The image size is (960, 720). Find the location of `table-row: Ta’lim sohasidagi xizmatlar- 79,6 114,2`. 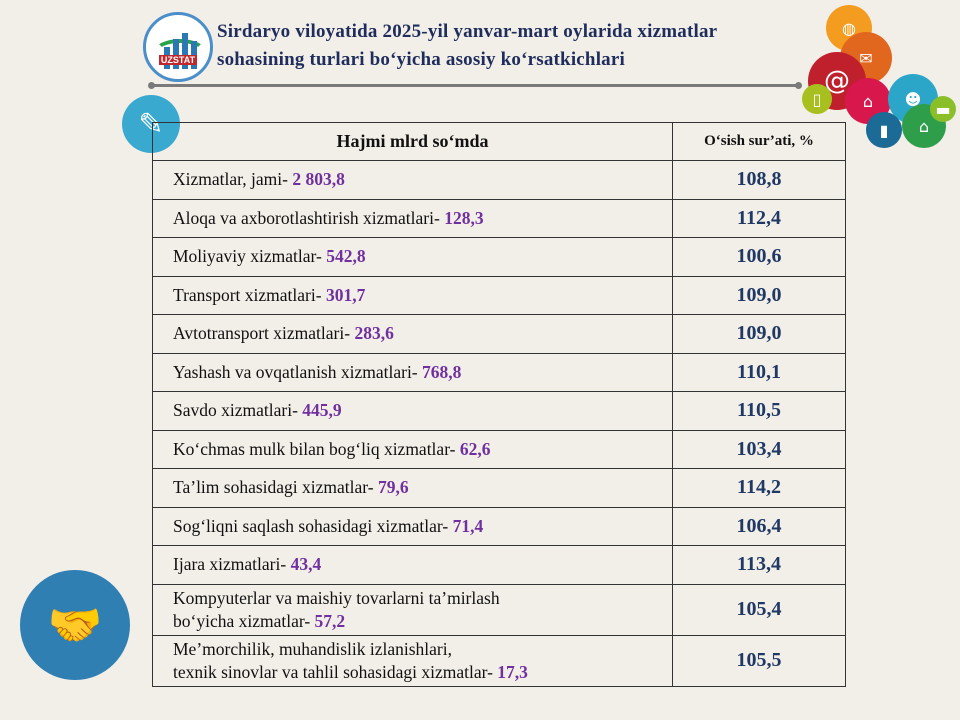

table-row: Ta’lim sohasidagi xizmatlar- 79,6 114,2 is located at coordinates (499, 488).